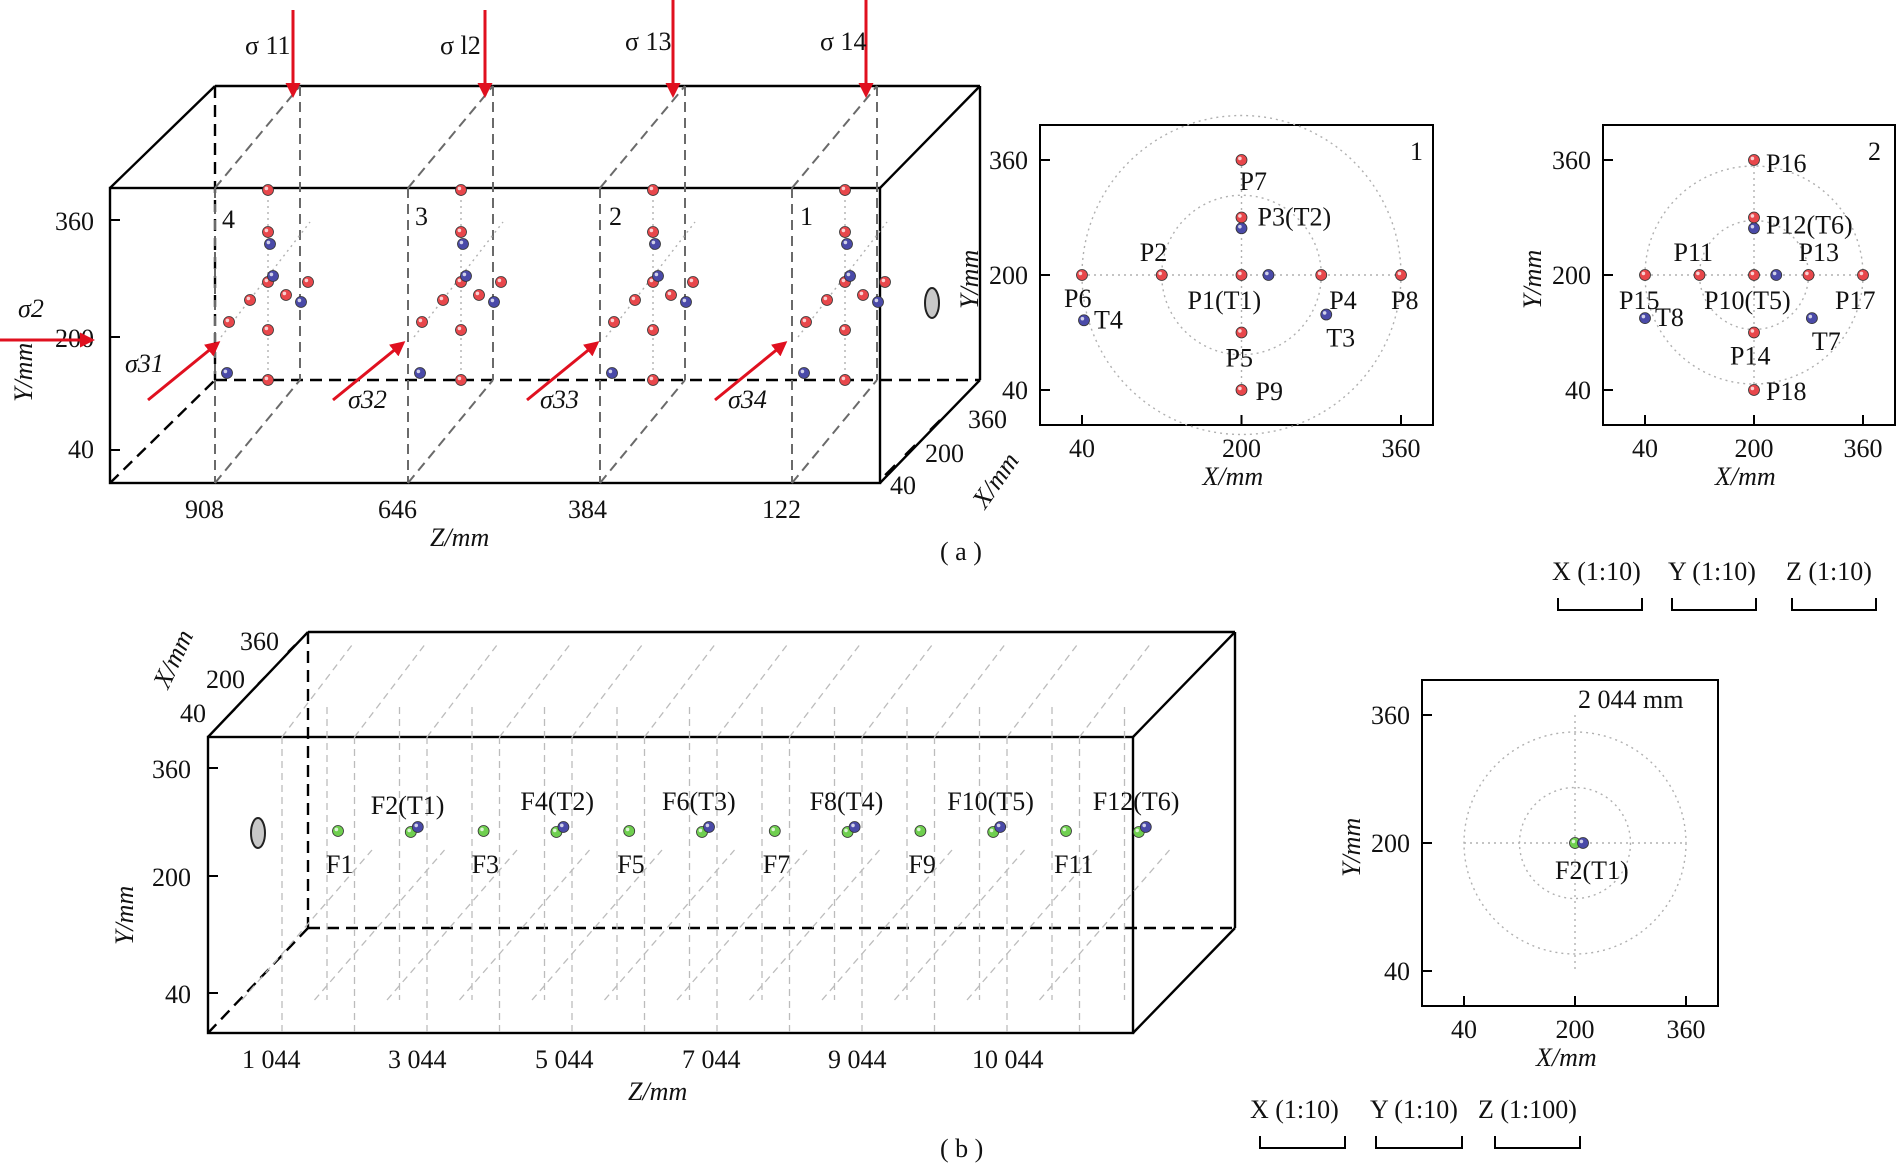  Describe the element at coordinates (776, 864) in the screenshot. I see `point-label: F7` at that location.